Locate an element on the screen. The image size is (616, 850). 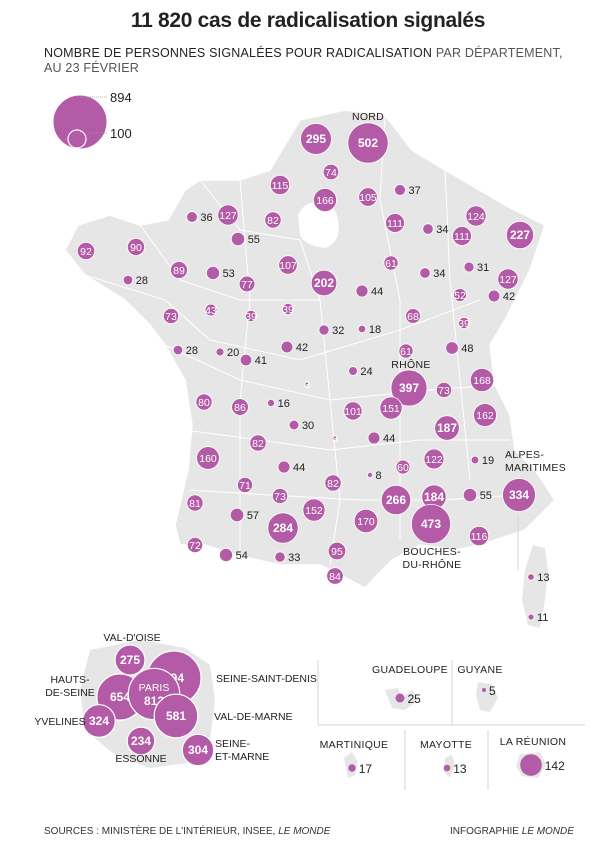
department-value: 13 is located at coordinates (543, 578).